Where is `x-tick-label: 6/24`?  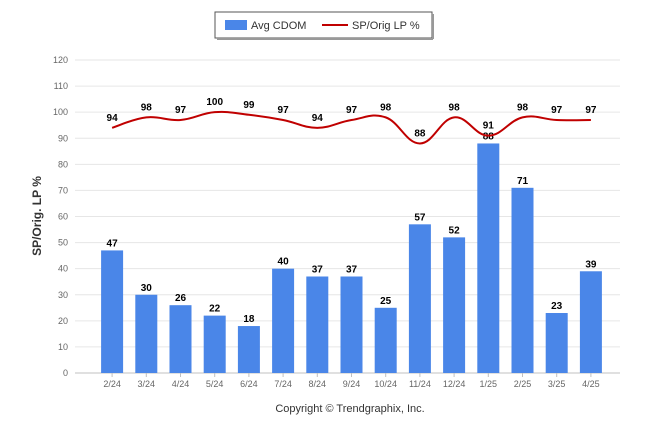 x-tick-label: 6/24 is located at coordinates (249, 384).